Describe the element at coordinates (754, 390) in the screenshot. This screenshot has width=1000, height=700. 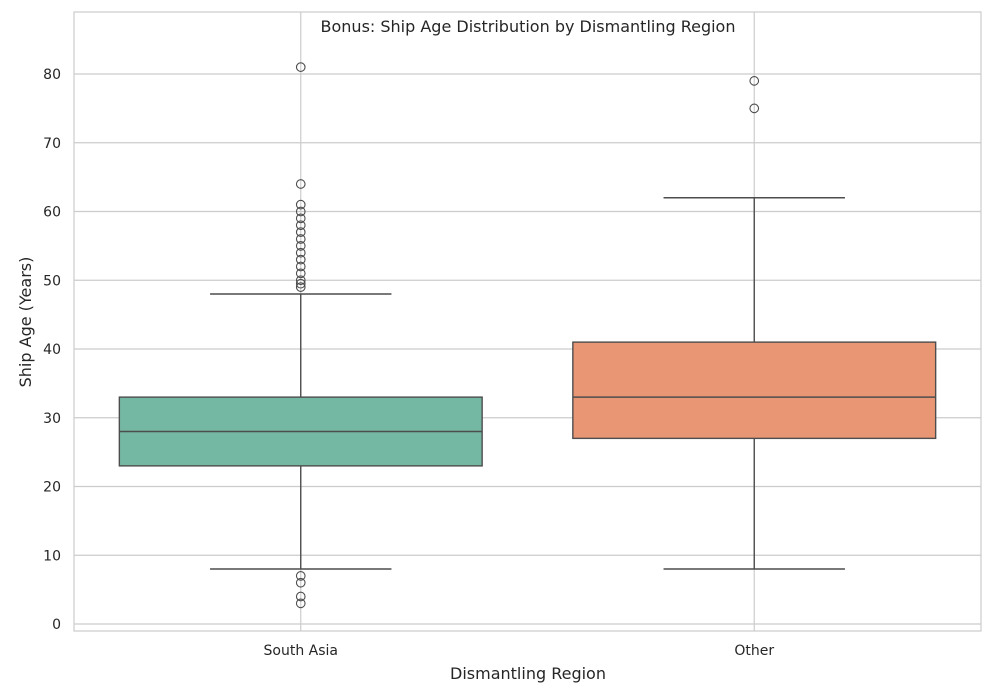
I see `iqr-box` at that location.